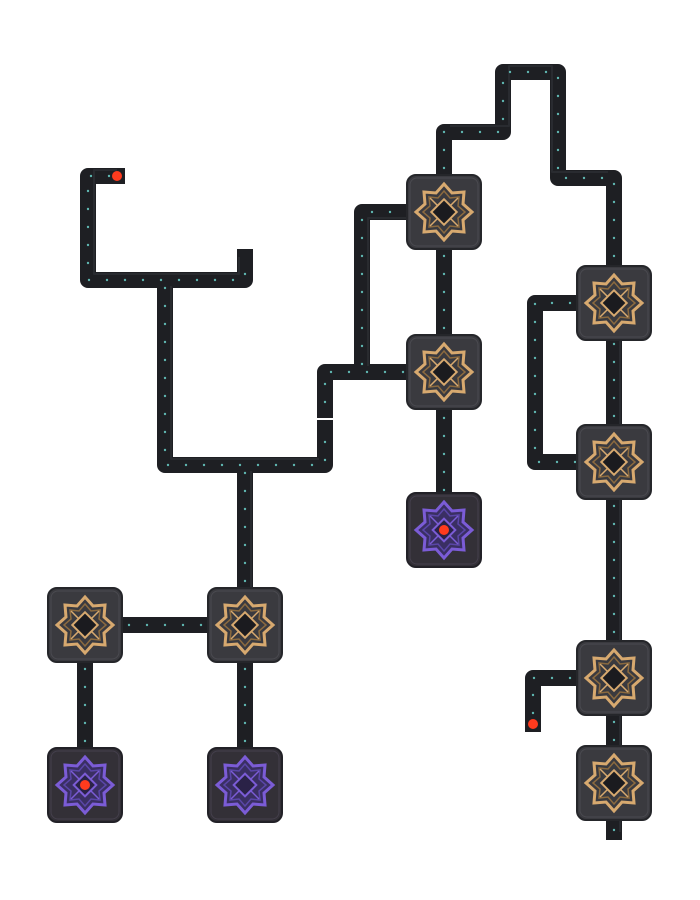  Describe the element at coordinates (85, 625) in the screenshot. I see `gold-node-left` at that location.